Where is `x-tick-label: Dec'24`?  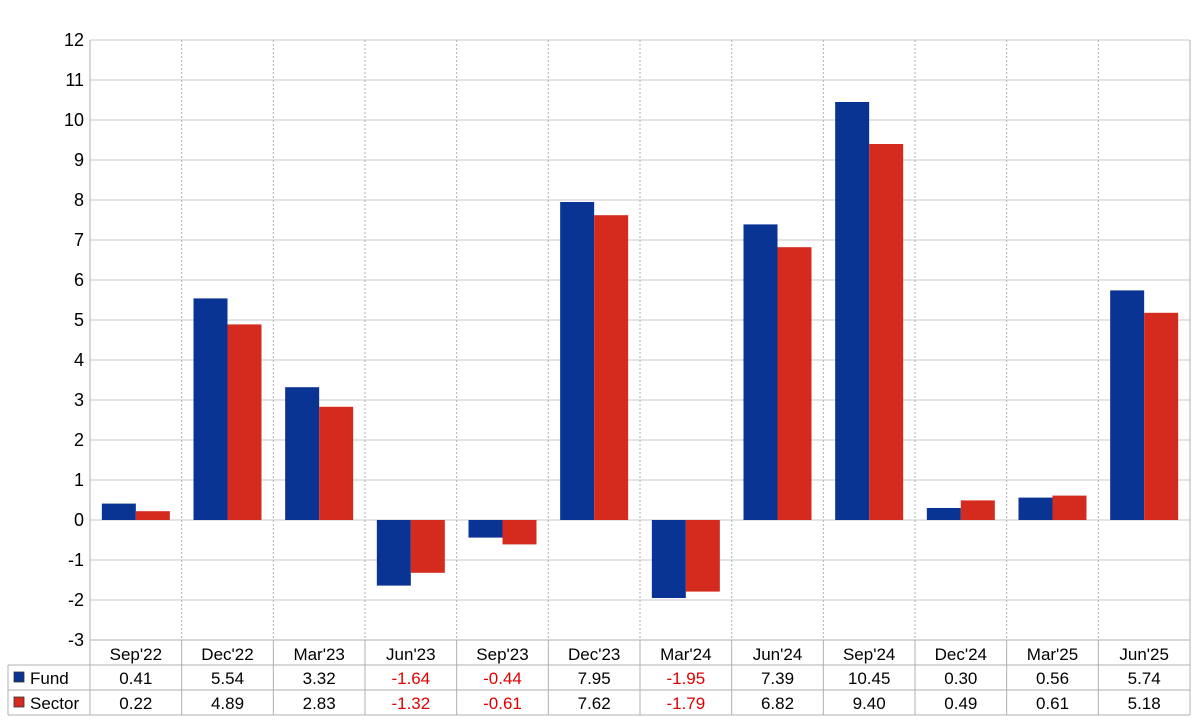
x-tick-label: Dec'24 is located at coordinates (961, 654).